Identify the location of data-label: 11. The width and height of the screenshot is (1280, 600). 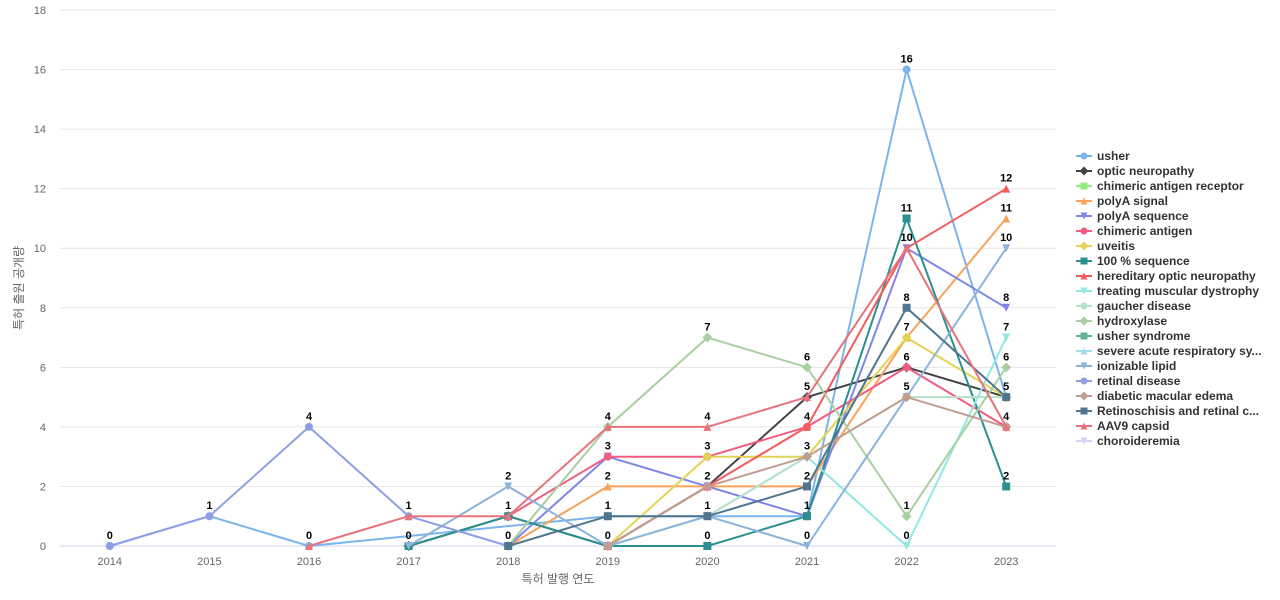
(907, 208).